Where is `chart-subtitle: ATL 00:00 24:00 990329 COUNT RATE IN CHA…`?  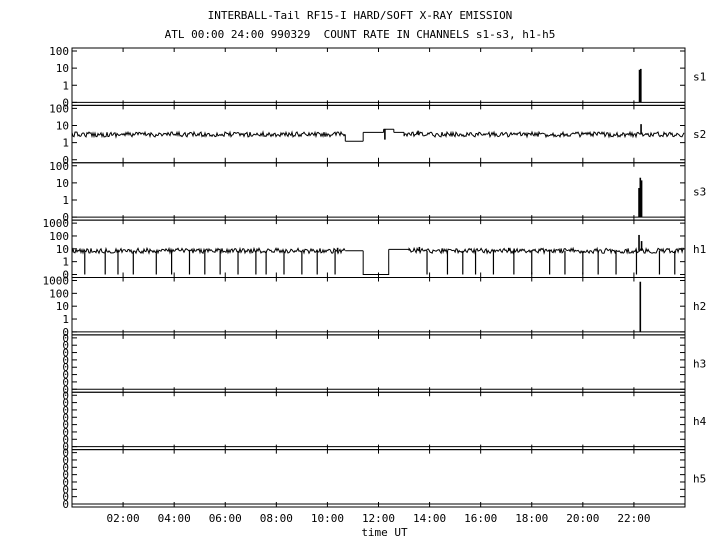 chart-subtitle: ATL 00:00 24:00 990329 COUNT RATE IN CHA… is located at coordinates (360, 34).